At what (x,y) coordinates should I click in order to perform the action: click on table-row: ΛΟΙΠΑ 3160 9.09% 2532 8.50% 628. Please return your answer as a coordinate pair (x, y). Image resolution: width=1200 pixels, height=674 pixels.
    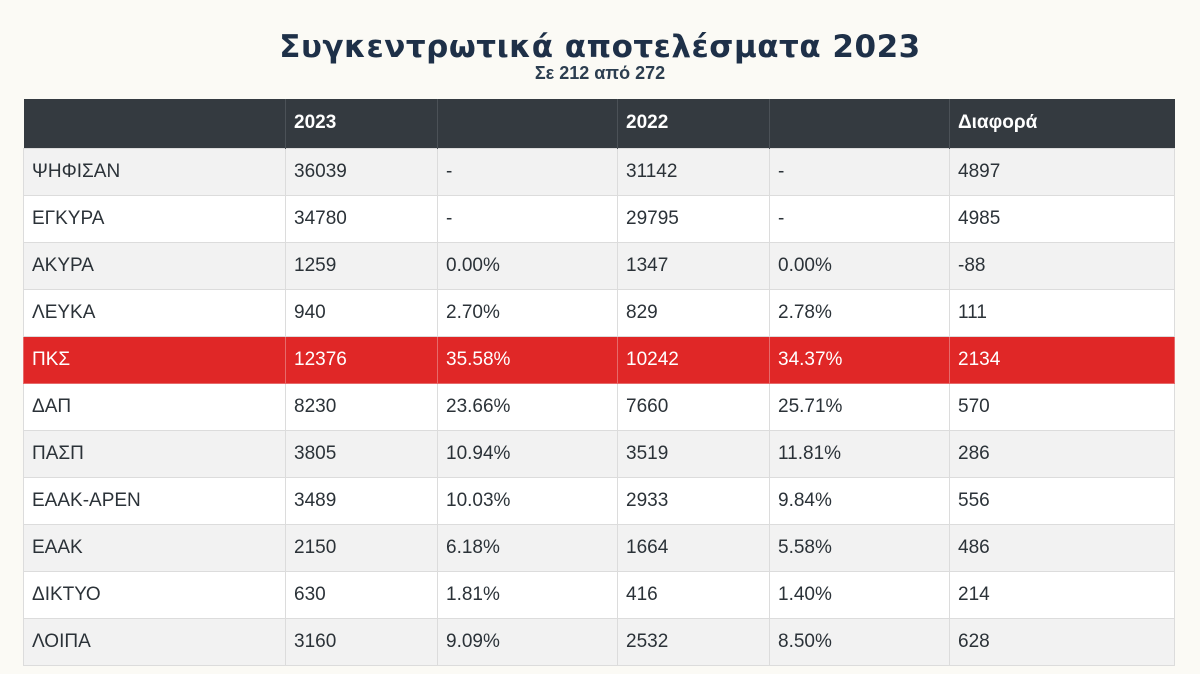
    Looking at the image, I should click on (599, 641).